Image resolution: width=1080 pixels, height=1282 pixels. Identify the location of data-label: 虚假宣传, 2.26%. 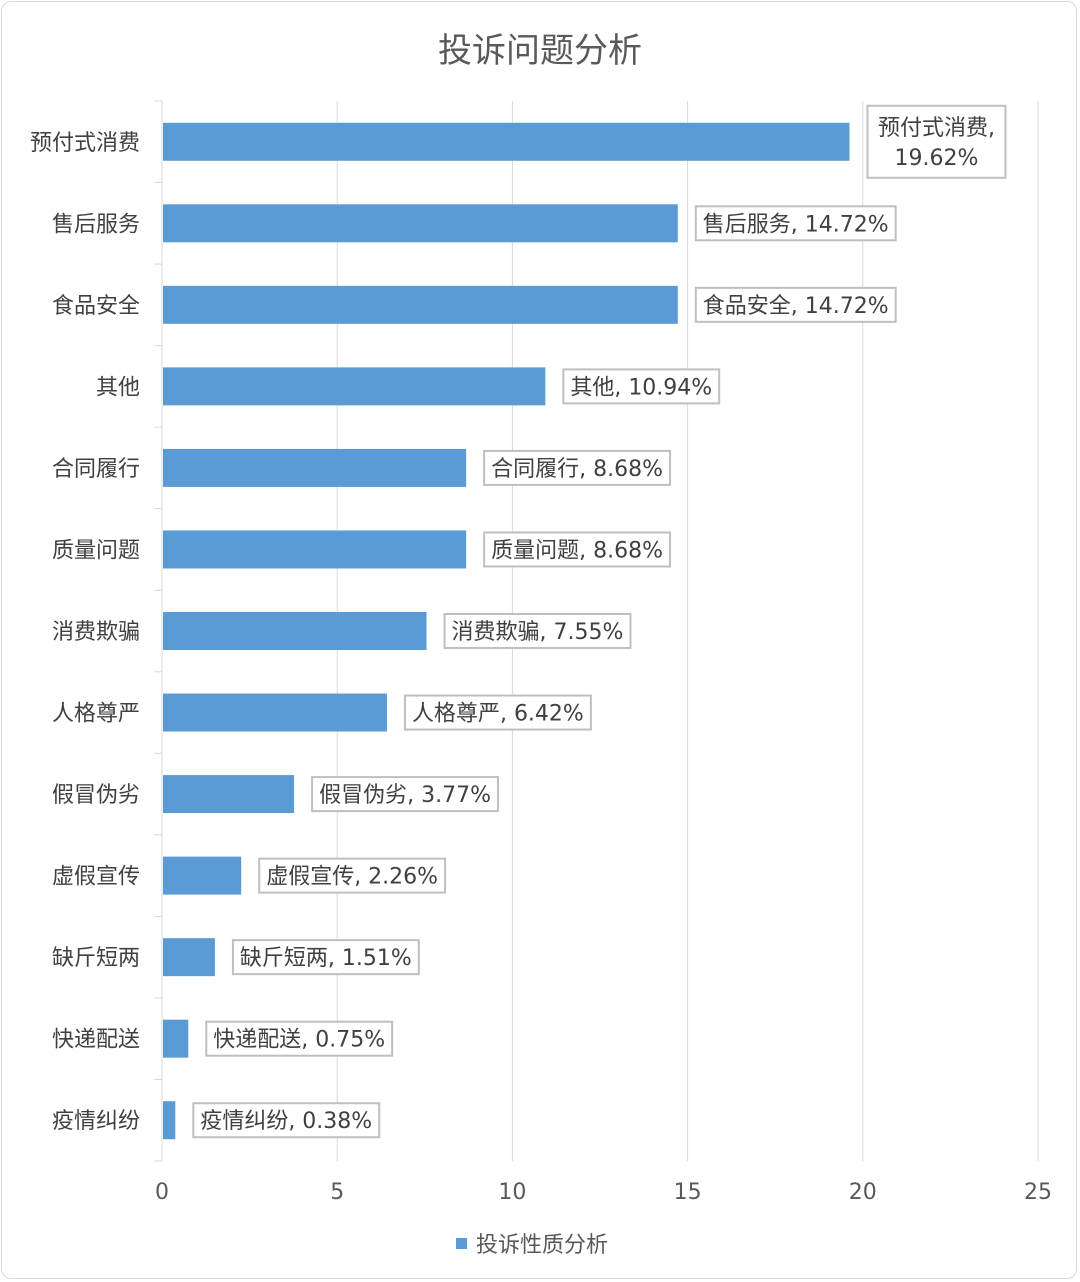
(352, 877).